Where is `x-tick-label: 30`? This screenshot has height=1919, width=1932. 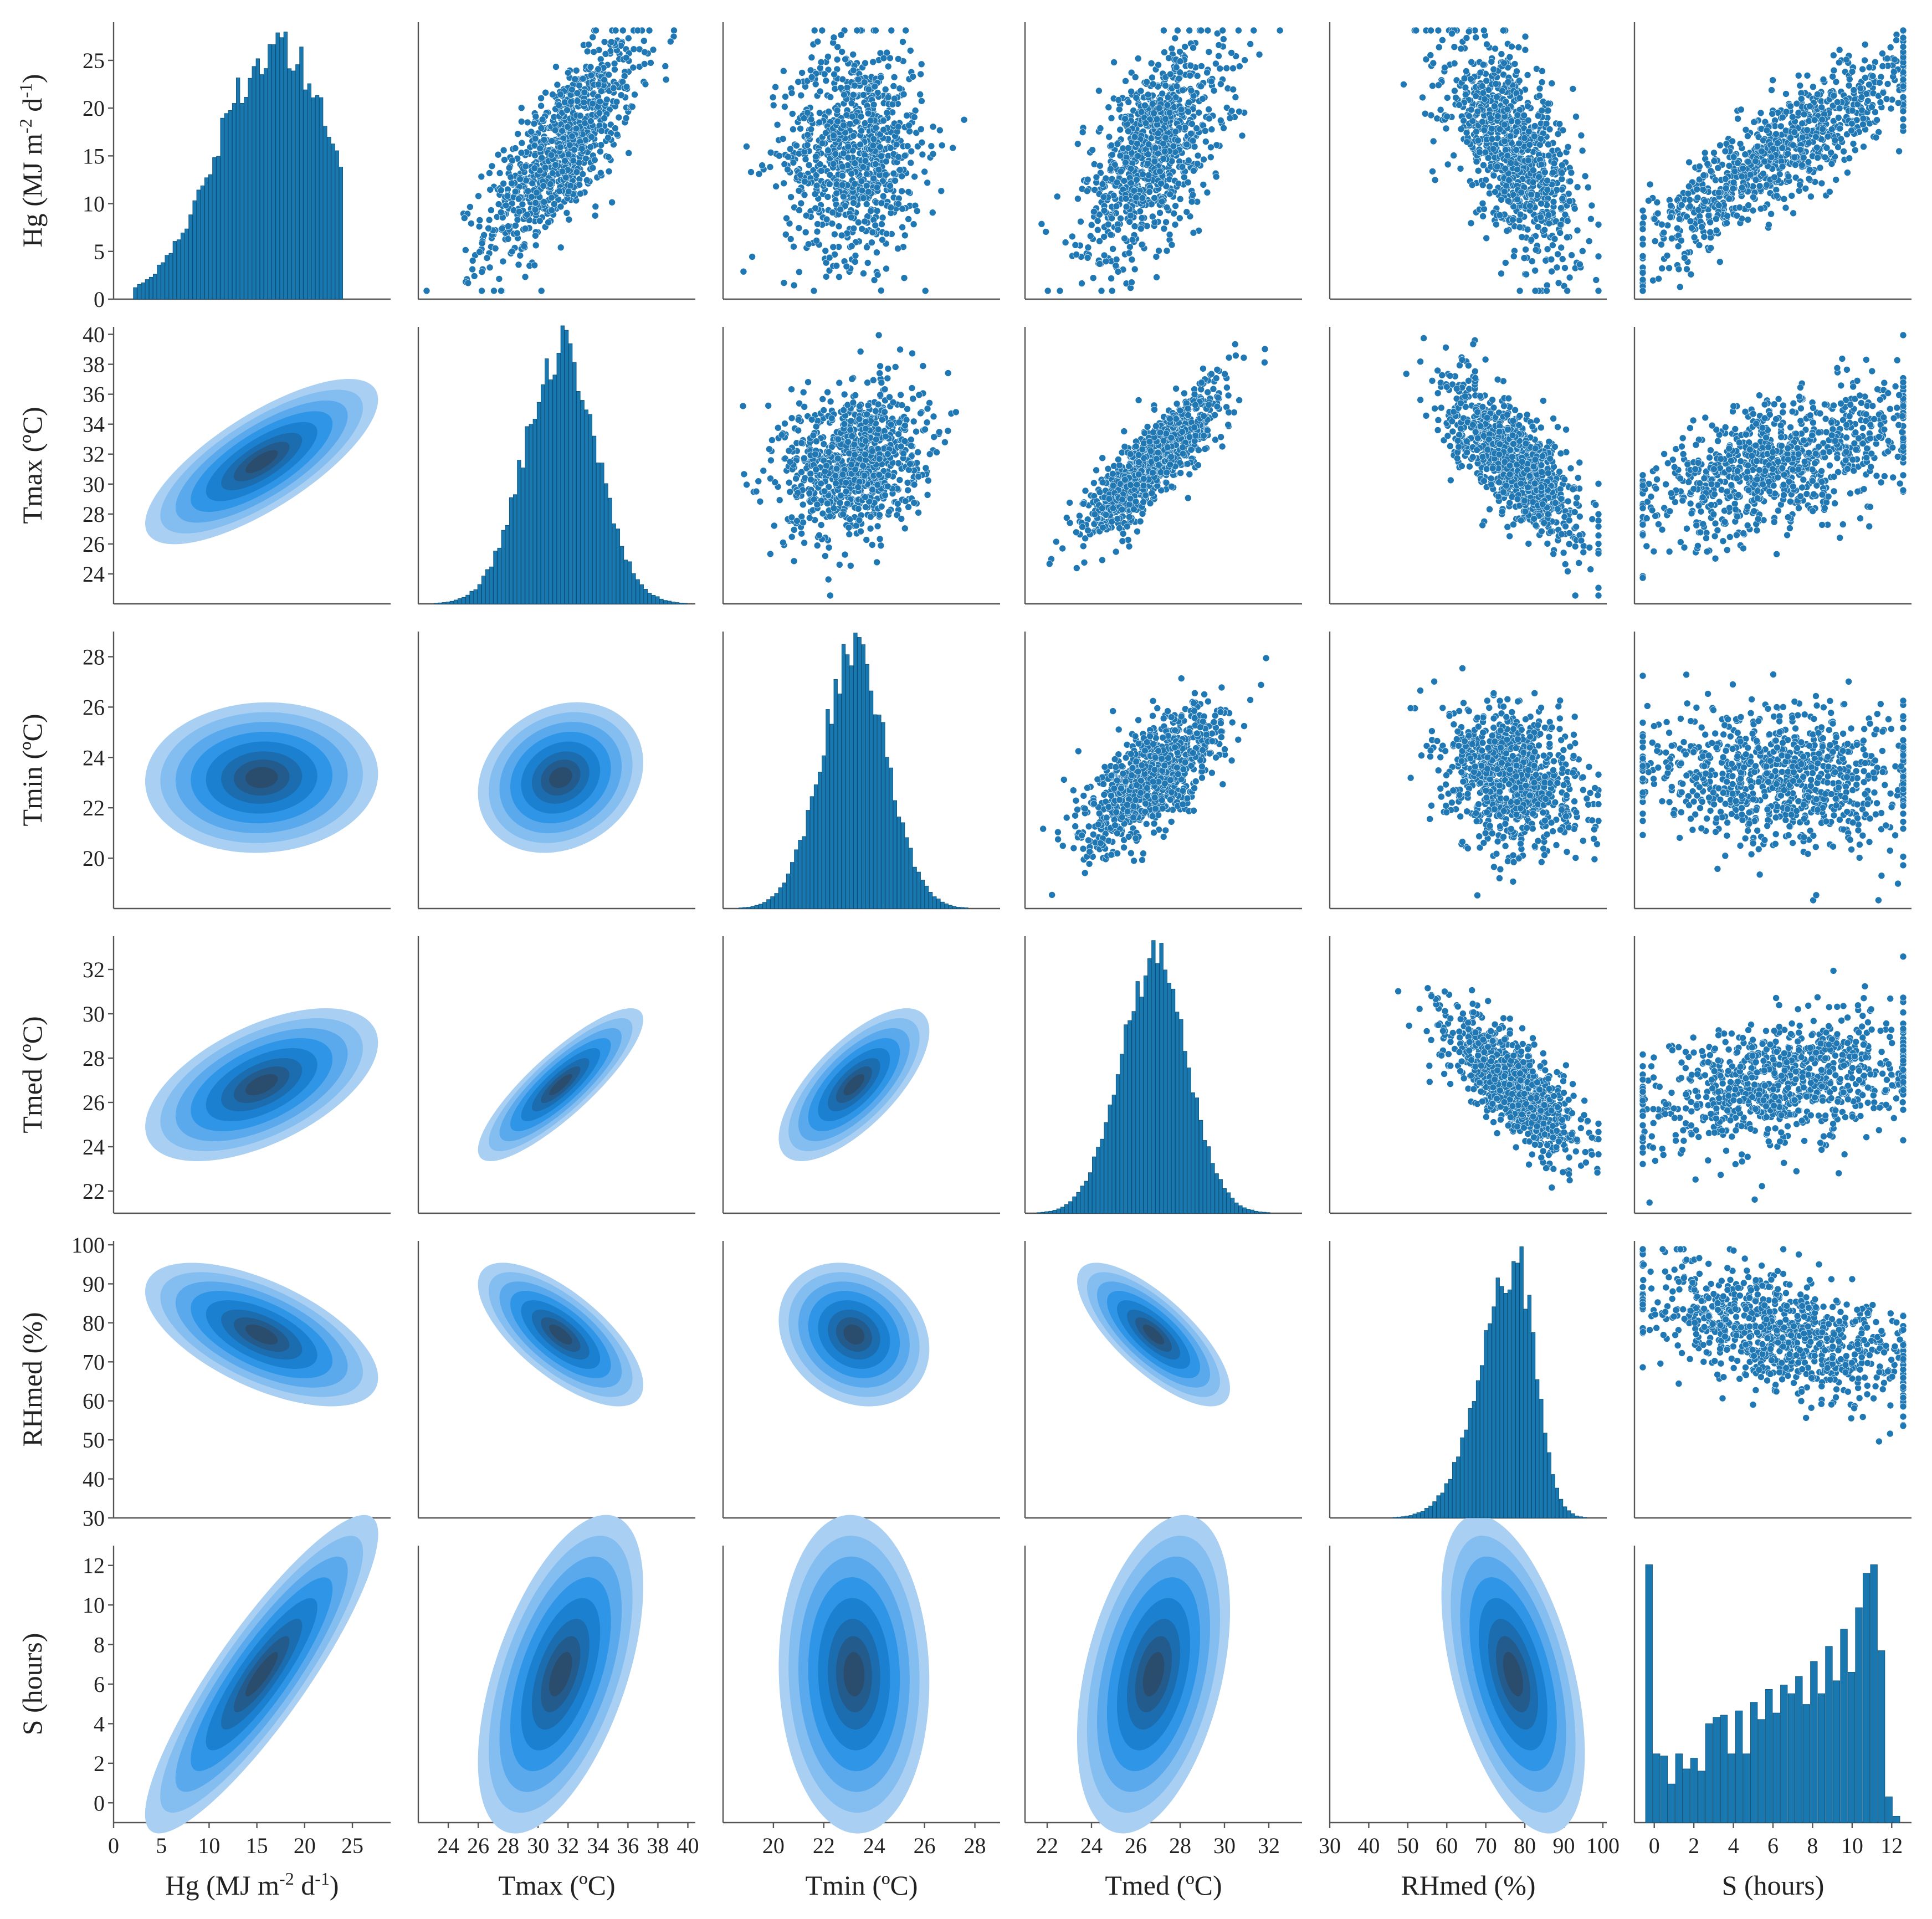 x-tick-label: 30 is located at coordinates (1330, 1845).